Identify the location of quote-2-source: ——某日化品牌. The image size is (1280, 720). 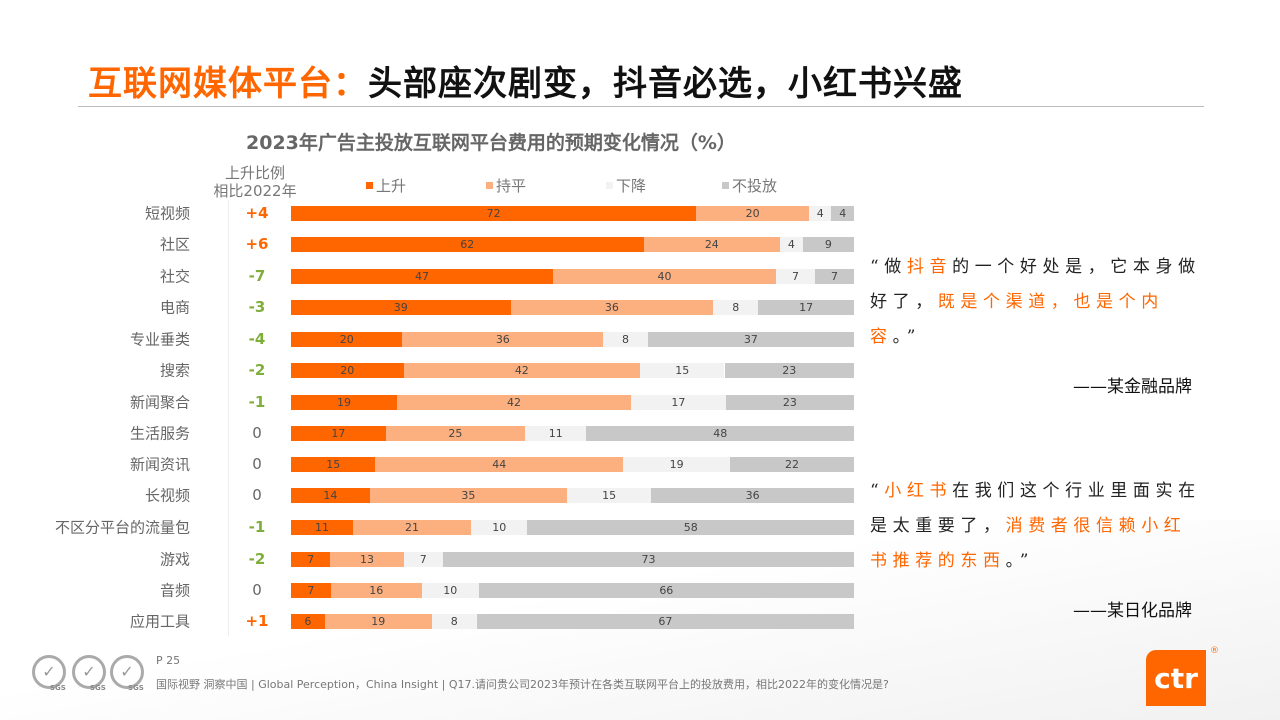
(1132, 611).